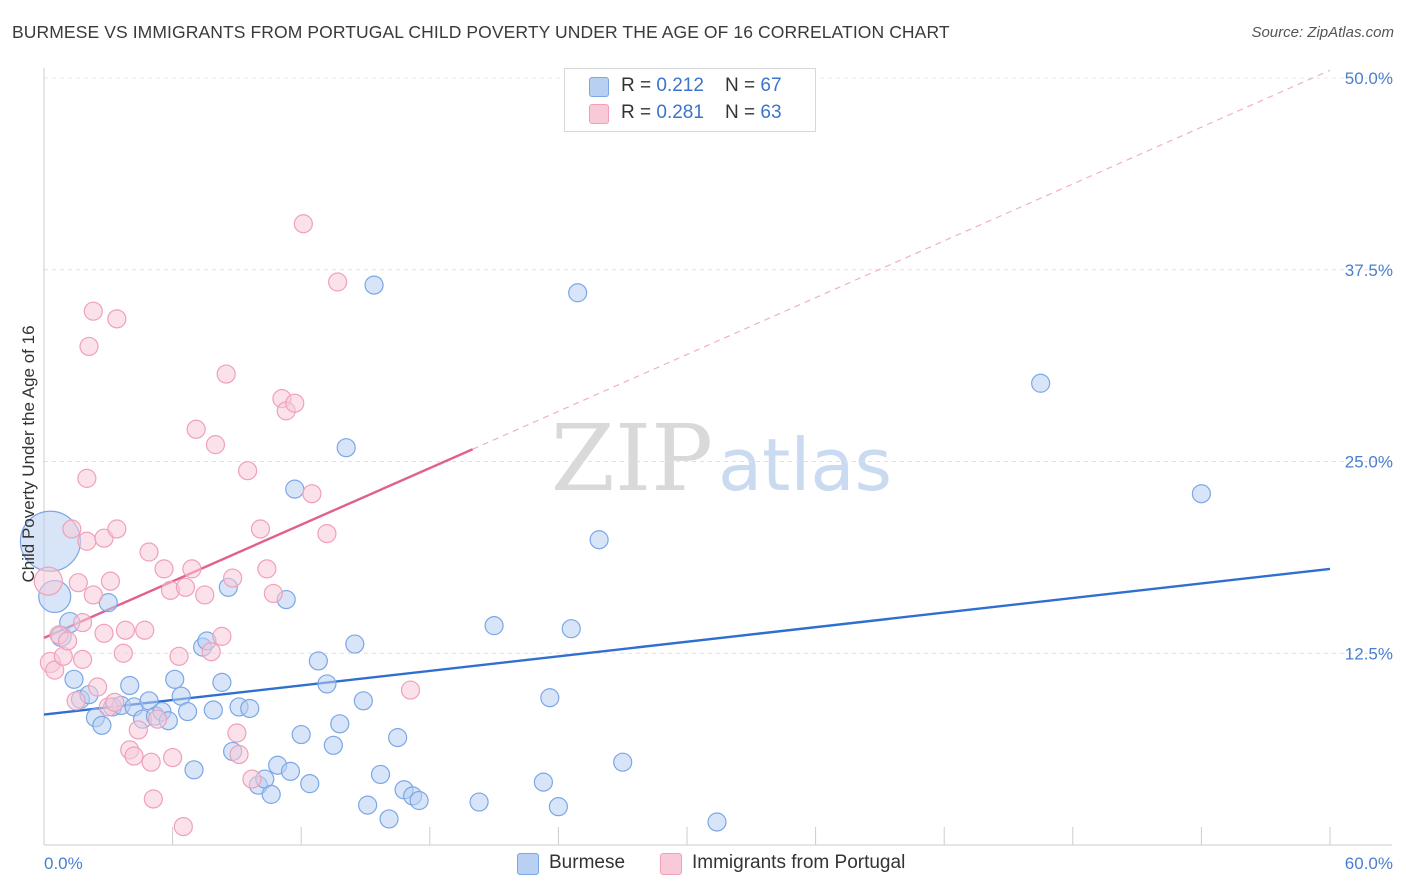 Image resolution: width=1406 pixels, height=892 pixels. What do you see at coordinates (680, 85) in the screenshot?
I see `legend-r-value: 0.212` at bounding box center [680, 85].